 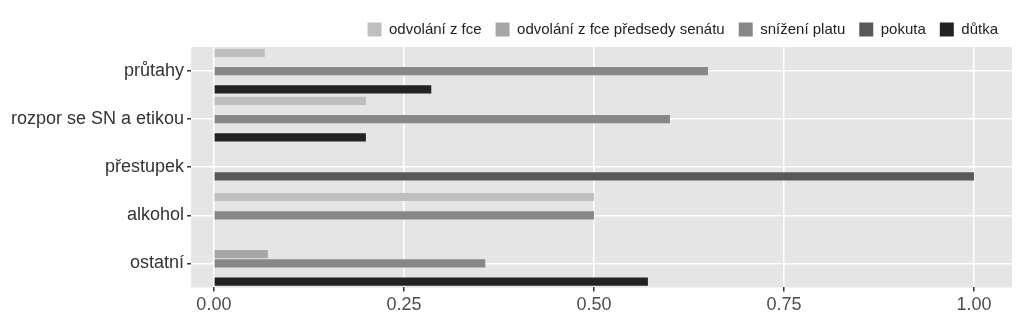 What do you see at coordinates (145, 166) in the screenshot?
I see `y-tick-label: přestupek` at bounding box center [145, 166].